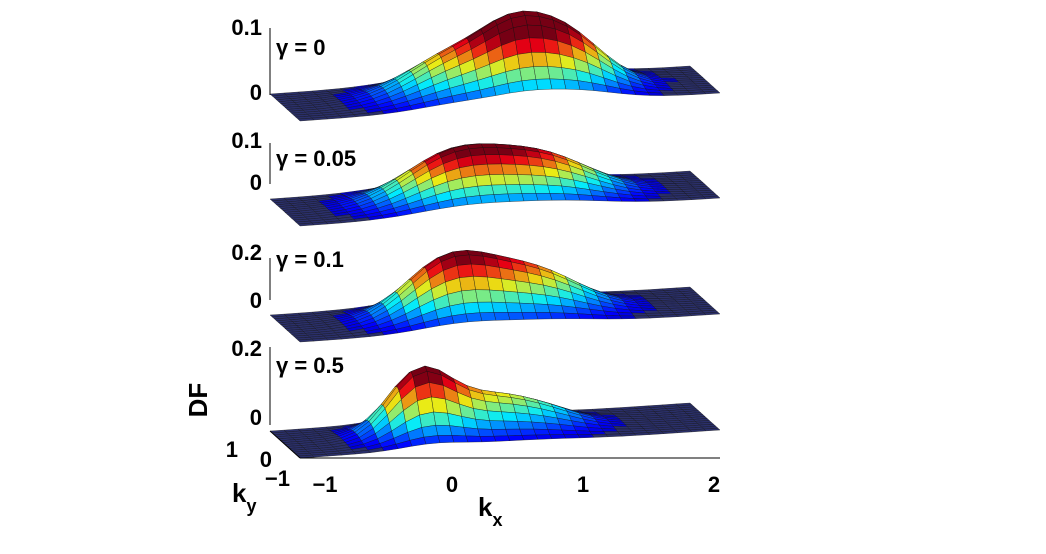  I want to click on surface-panel-3: 0.2 0 γ = 0.5, so click(476, 397).